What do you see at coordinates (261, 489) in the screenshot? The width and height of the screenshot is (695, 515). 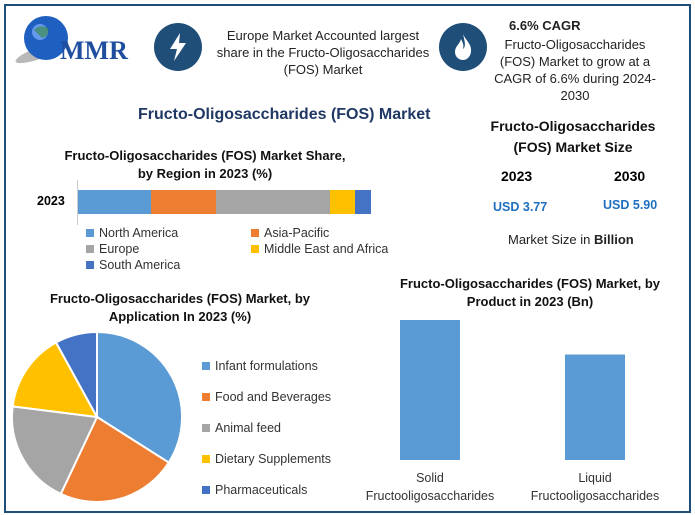 I see `legend-label: Pharmaceuticals` at bounding box center [261, 489].